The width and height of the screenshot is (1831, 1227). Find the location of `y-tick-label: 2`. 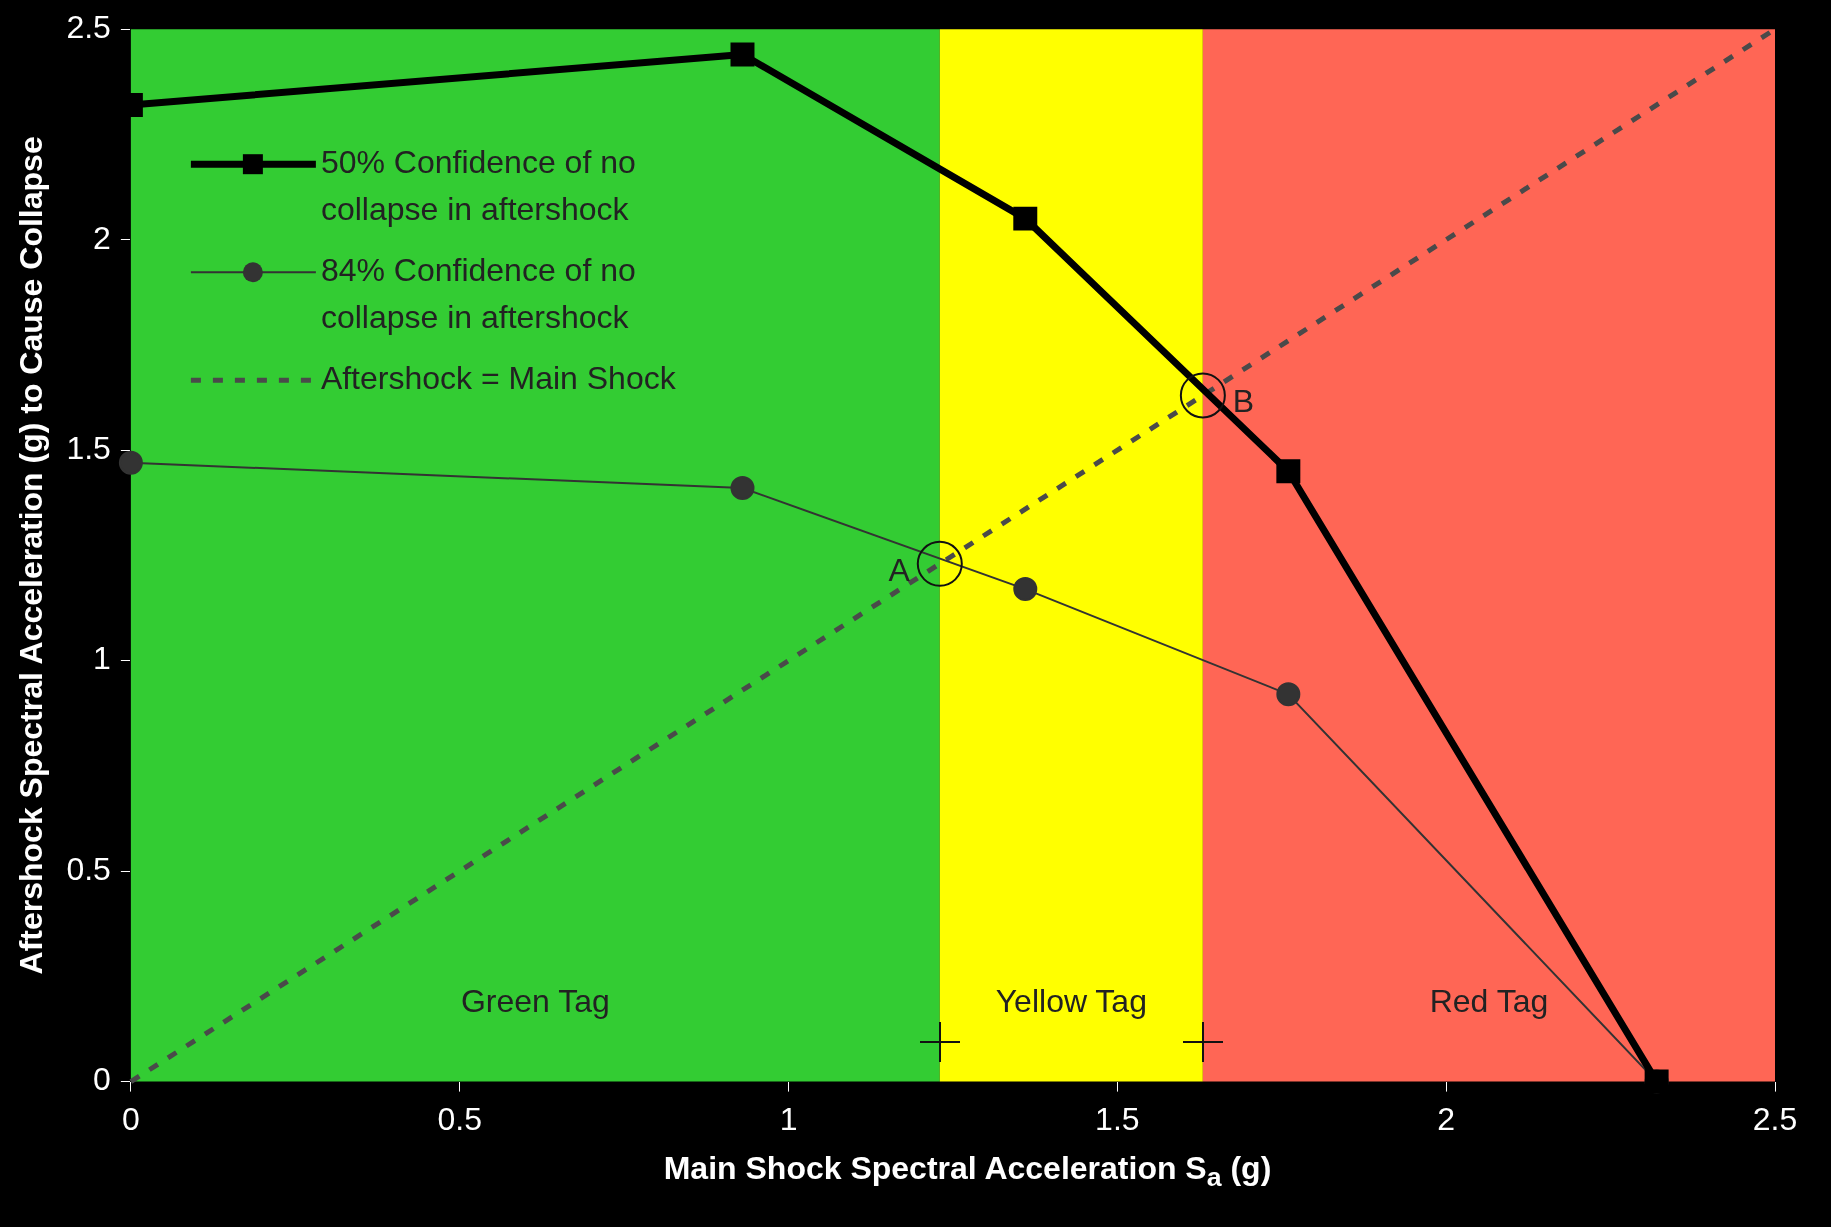

y-tick-label: 2 is located at coordinates (102, 237).